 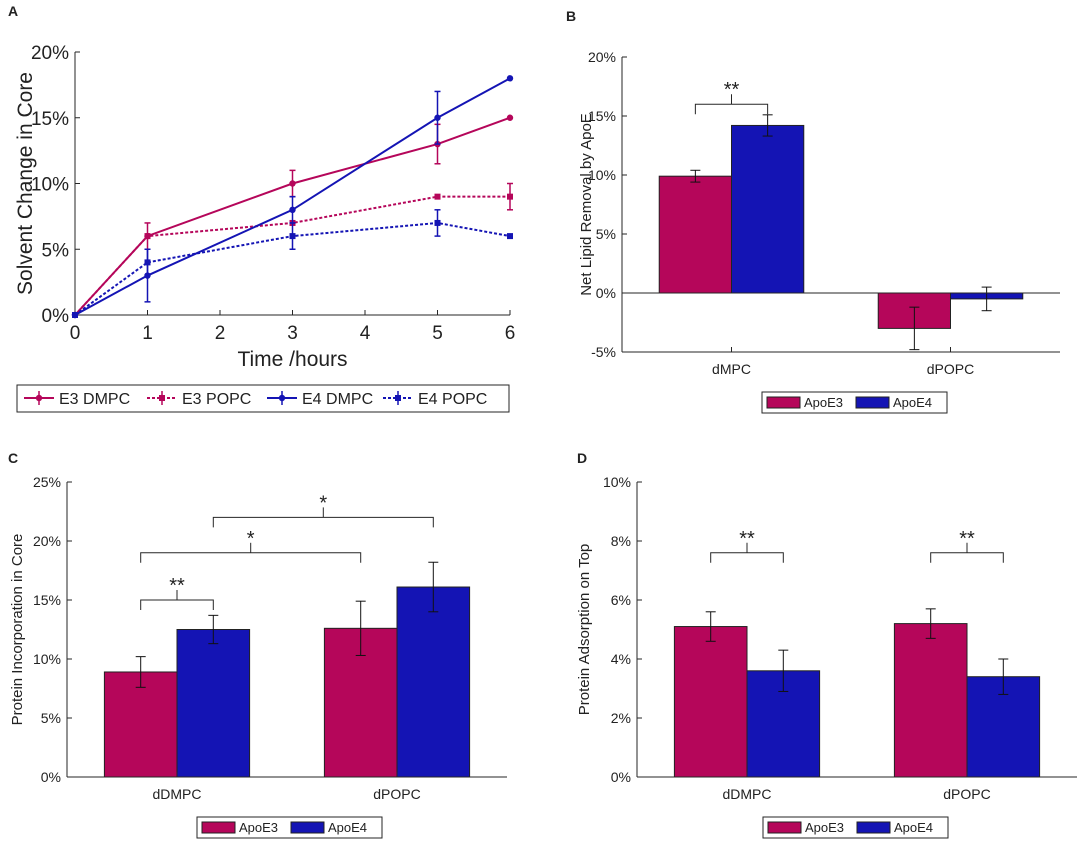 What do you see at coordinates (47, 482) in the screenshot?
I see `y-tick-label: 25%` at bounding box center [47, 482].